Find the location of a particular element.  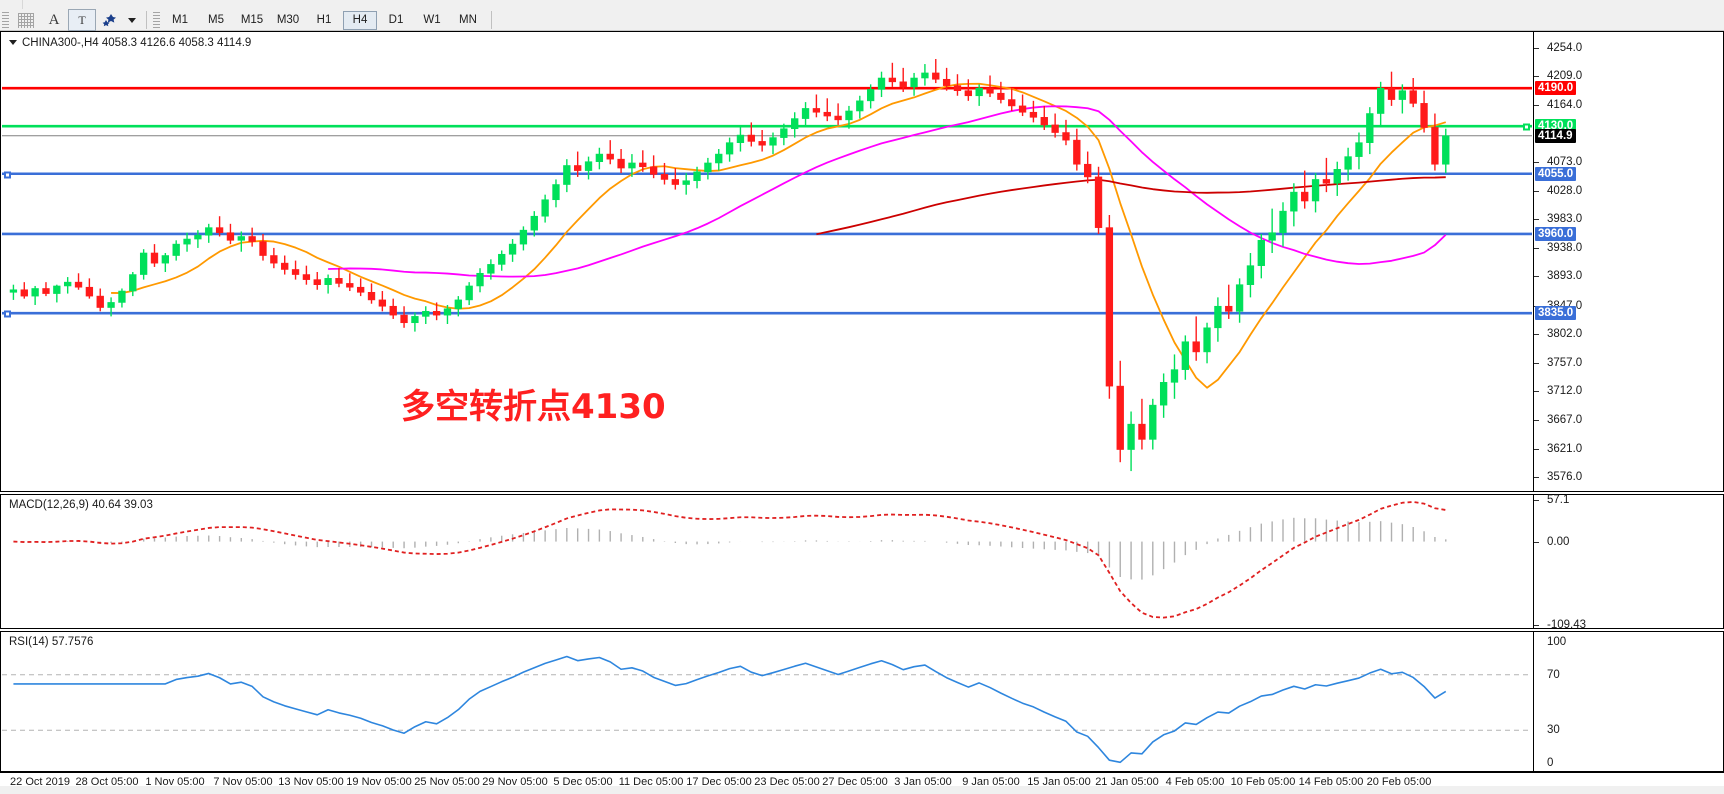

price-axis-label: 3667.0 is located at coordinates (1565, 419).